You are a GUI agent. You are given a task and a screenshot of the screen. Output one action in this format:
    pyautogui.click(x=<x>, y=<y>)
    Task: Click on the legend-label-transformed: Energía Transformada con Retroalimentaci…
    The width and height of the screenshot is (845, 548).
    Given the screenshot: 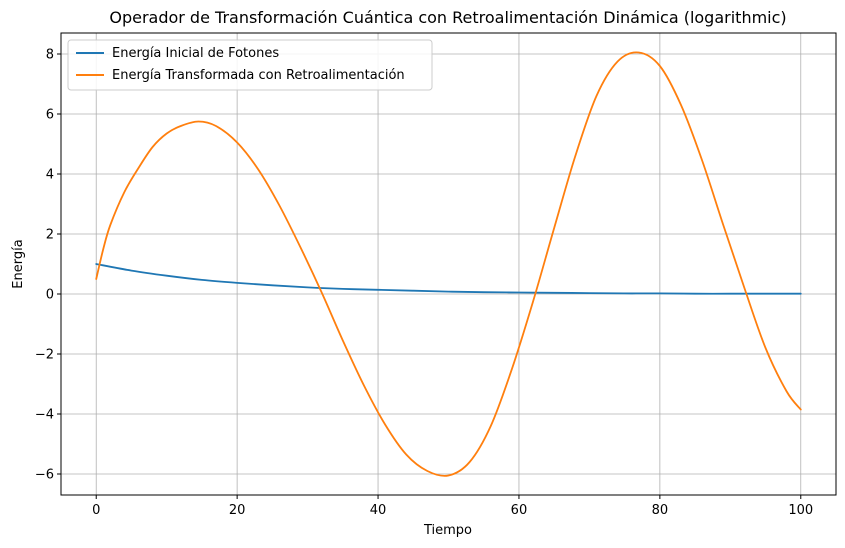 What is the action you would take?
    pyautogui.click(x=258, y=75)
    